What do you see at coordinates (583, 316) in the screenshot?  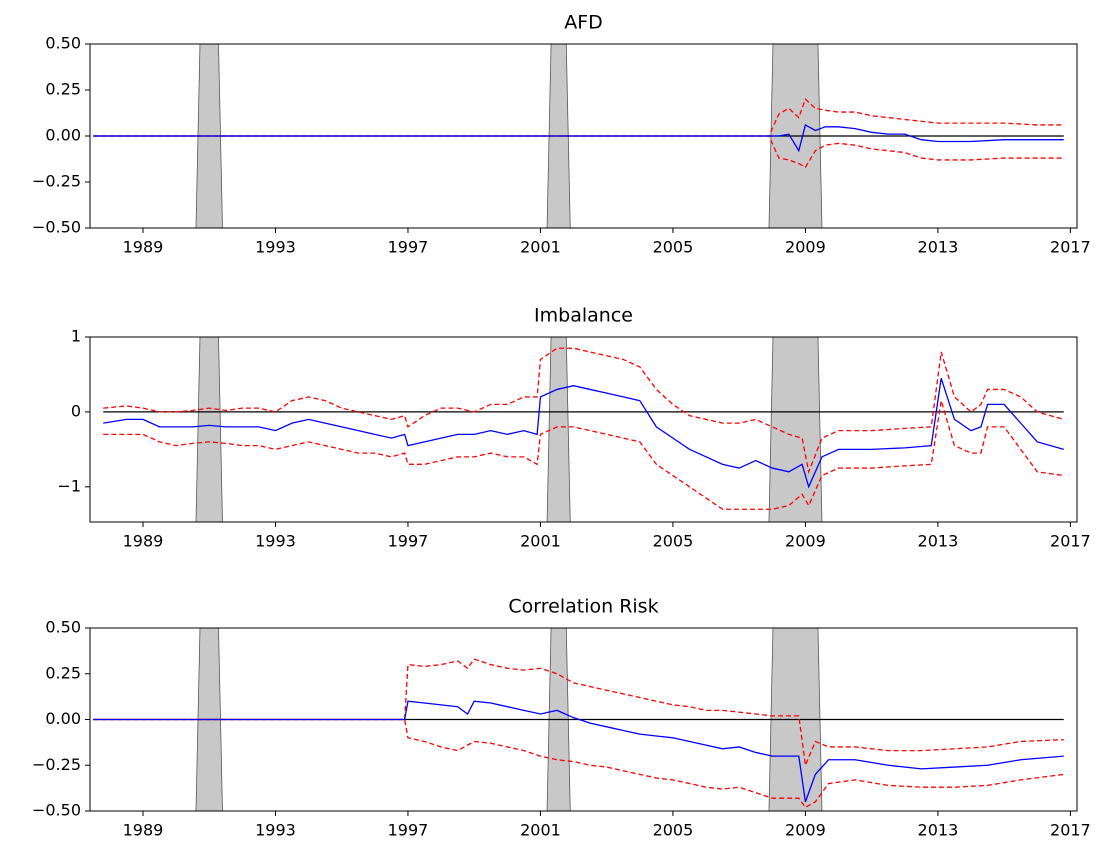 I see `subplot-title: Imbalance` at bounding box center [583, 316].